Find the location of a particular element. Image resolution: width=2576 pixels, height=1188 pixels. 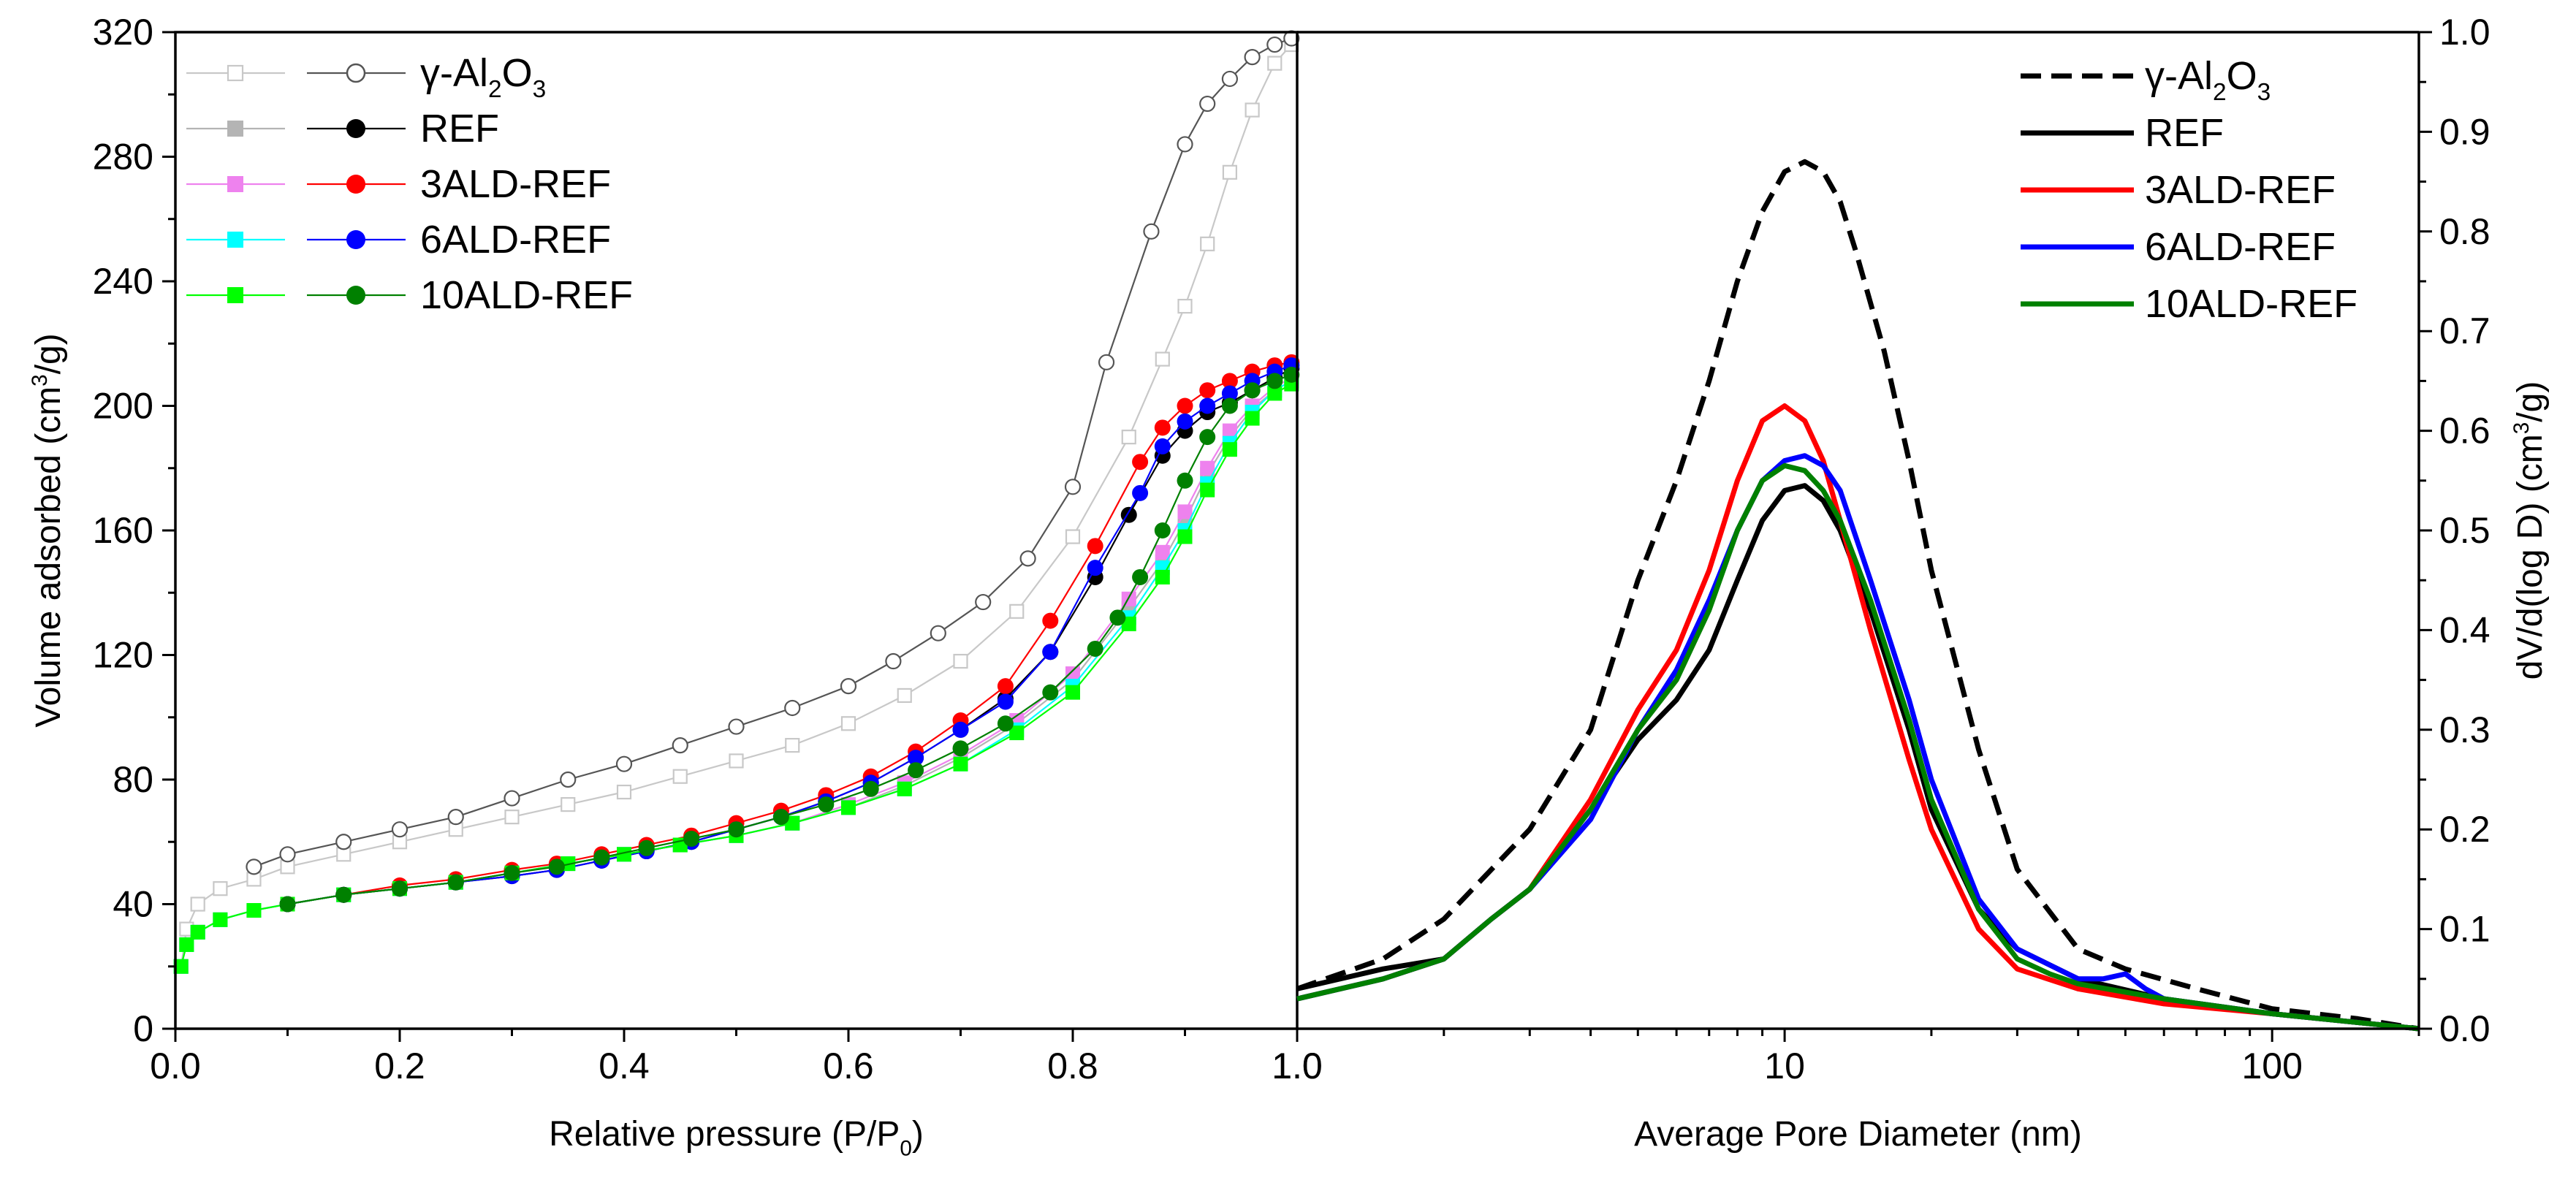

y-tick-label: 40 is located at coordinates (133, 904).